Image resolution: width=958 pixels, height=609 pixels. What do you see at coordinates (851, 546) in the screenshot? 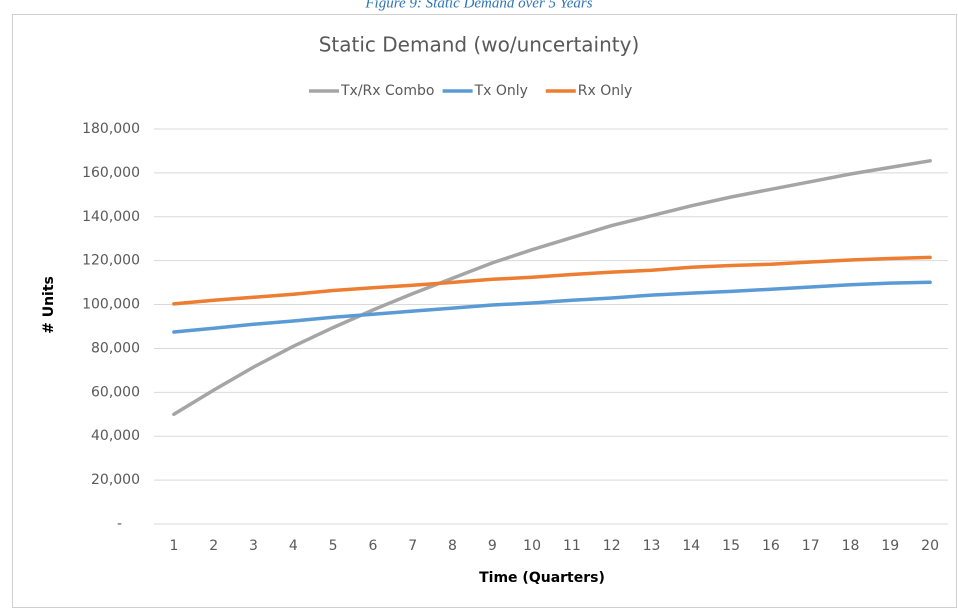
I see `x-tick-label: 18` at bounding box center [851, 546].